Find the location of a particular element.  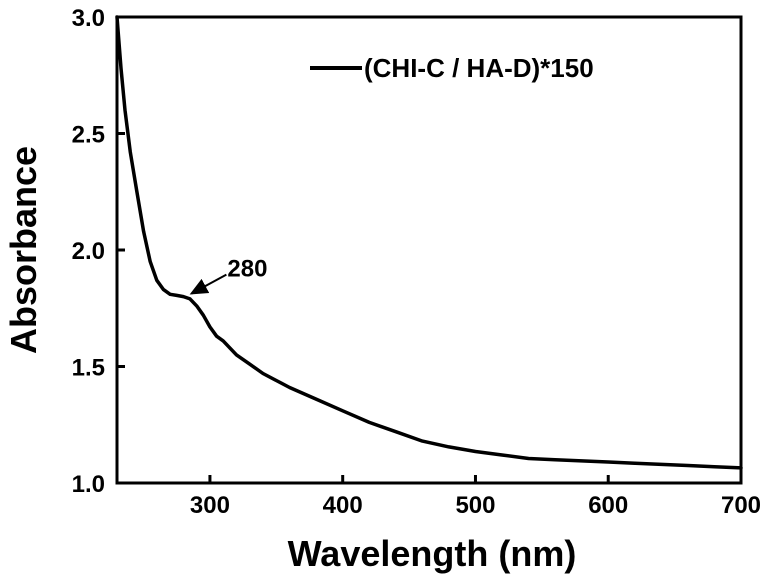

y-tick-label: 1.0 is located at coordinates (88, 484).